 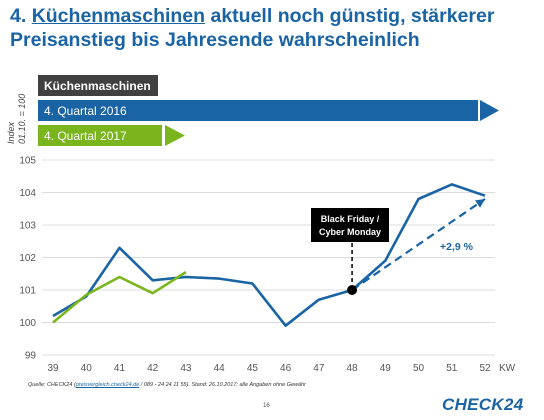 I want to click on legend-label-2016: 4. Quartal 2016, so click(x=85, y=111).